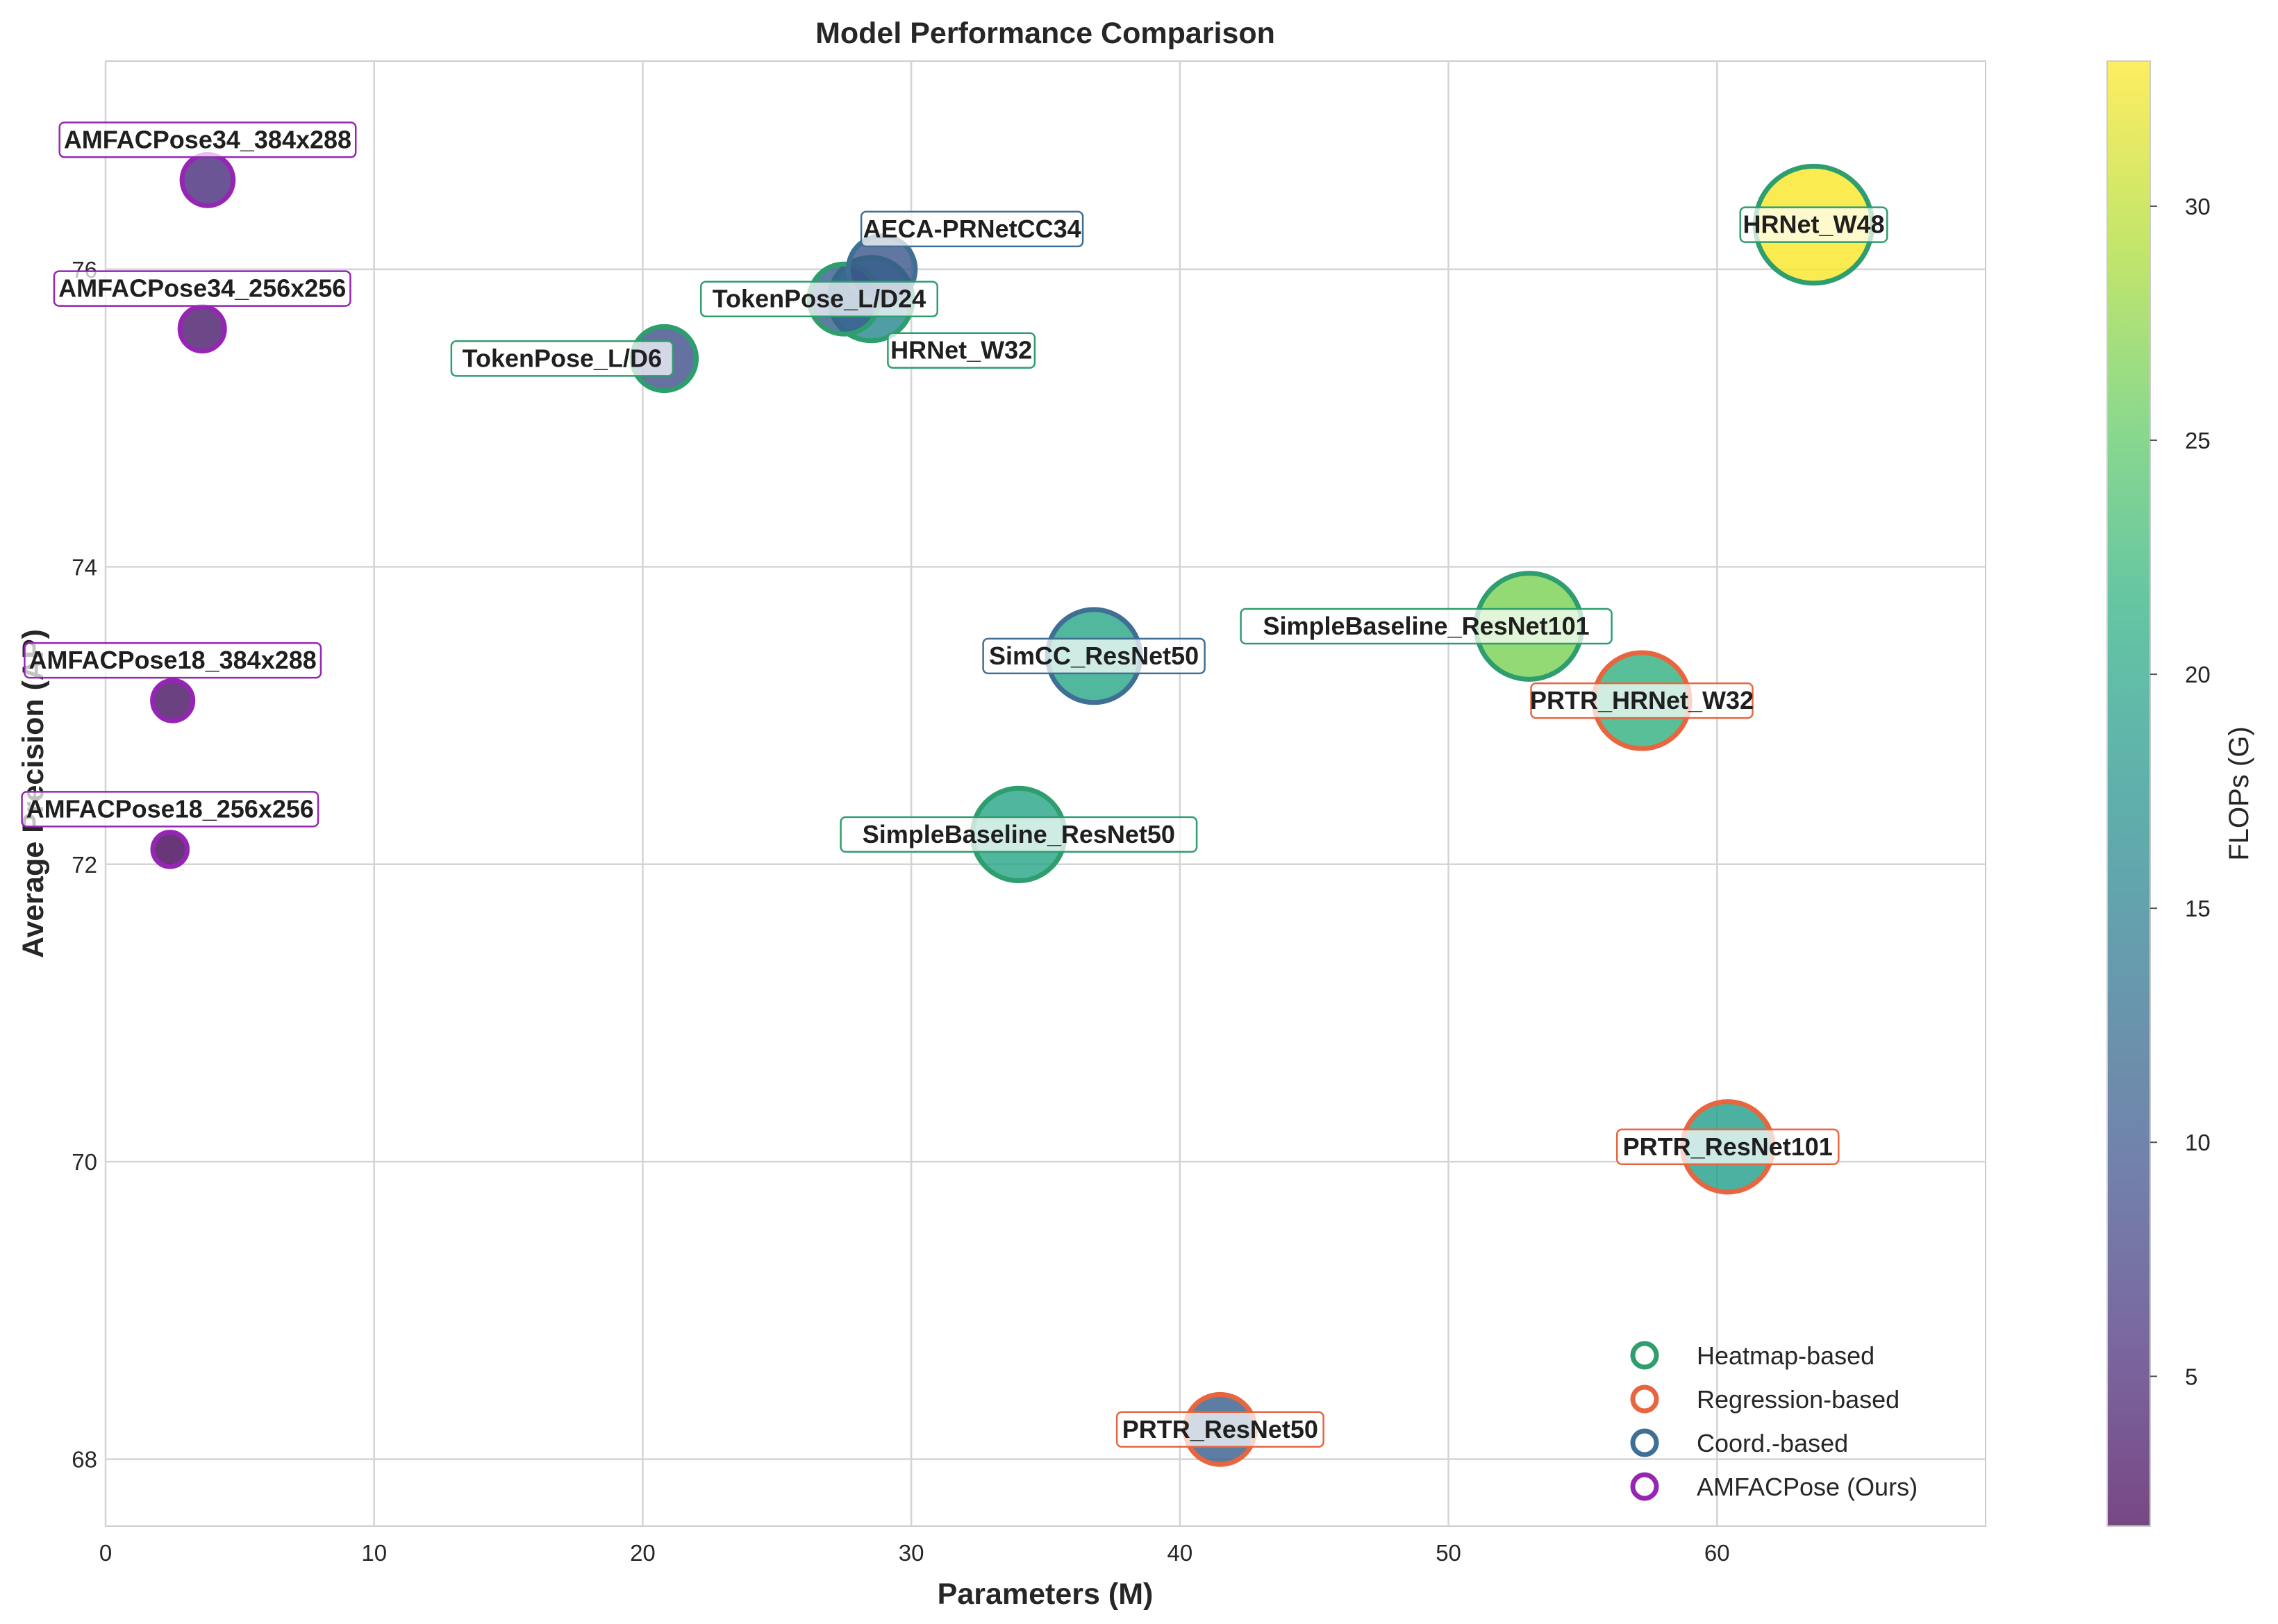 The height and width of the screenshot is (1624, 2278). I want to click on x-axis-ticks: 0 10 20 30 40 50 60, so click(914, 1553).